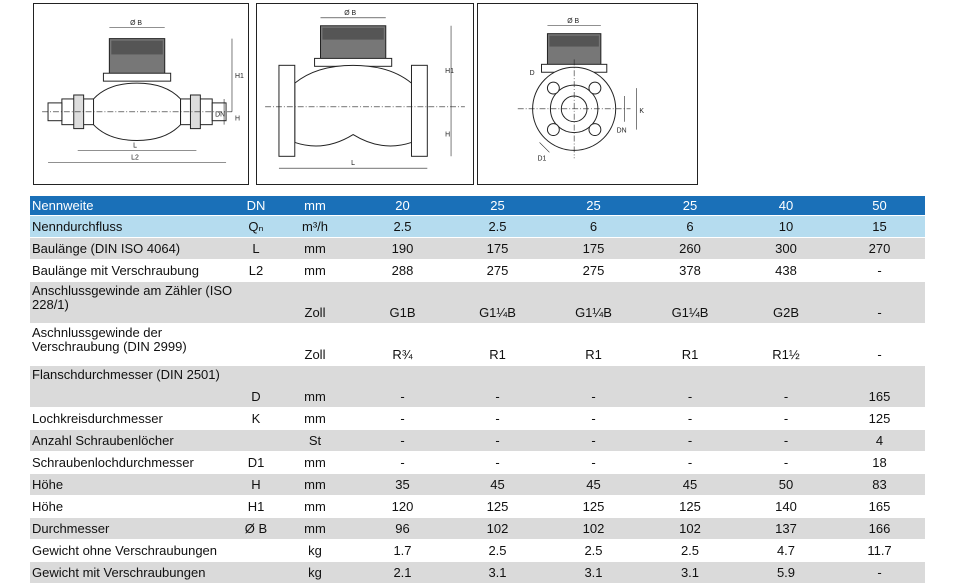 The height and width of the screenshot is (586, 960). What do you see at coordinates (786, 344) in the screenshot?
I see `row-value: R1½` at bounding box center [786, 344].